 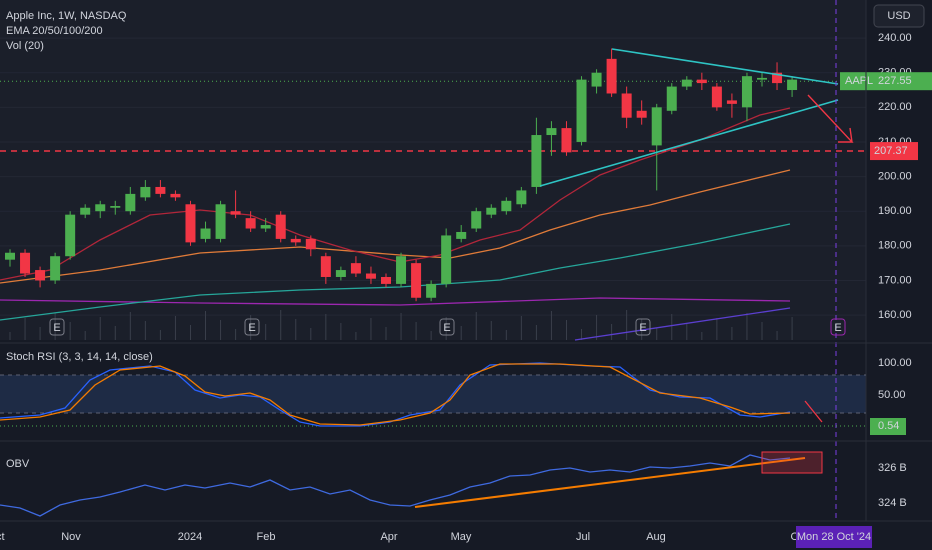 What do you see at coordinates (610, 482) in the screenshot?
I see `obv-trendline` at bounding box center [610, 482].